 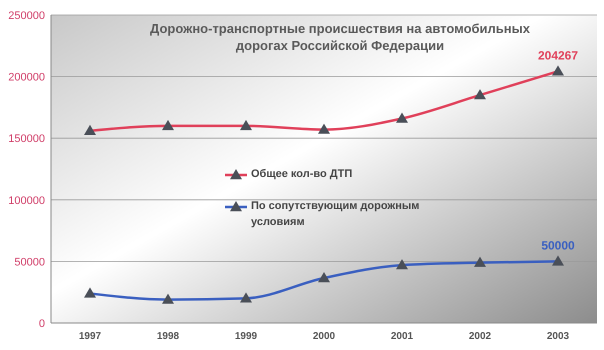 I want to click on data-label: 204267, so click(x=558, y=55).